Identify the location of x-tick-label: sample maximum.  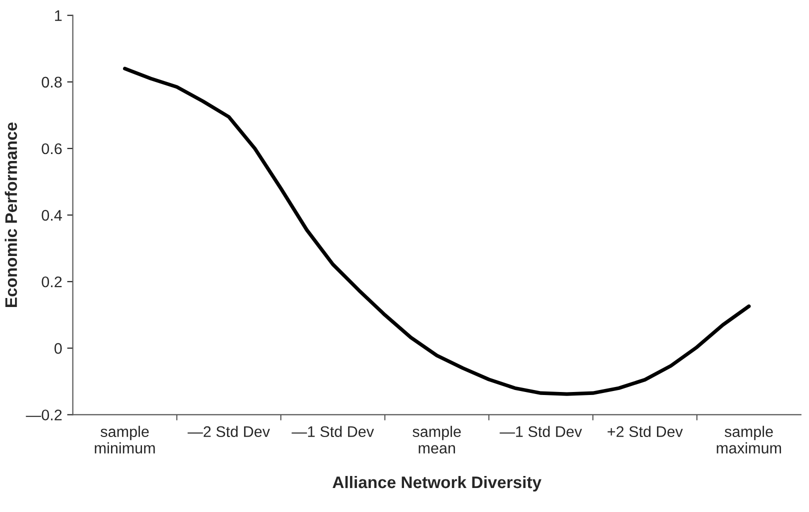
(748, 440).